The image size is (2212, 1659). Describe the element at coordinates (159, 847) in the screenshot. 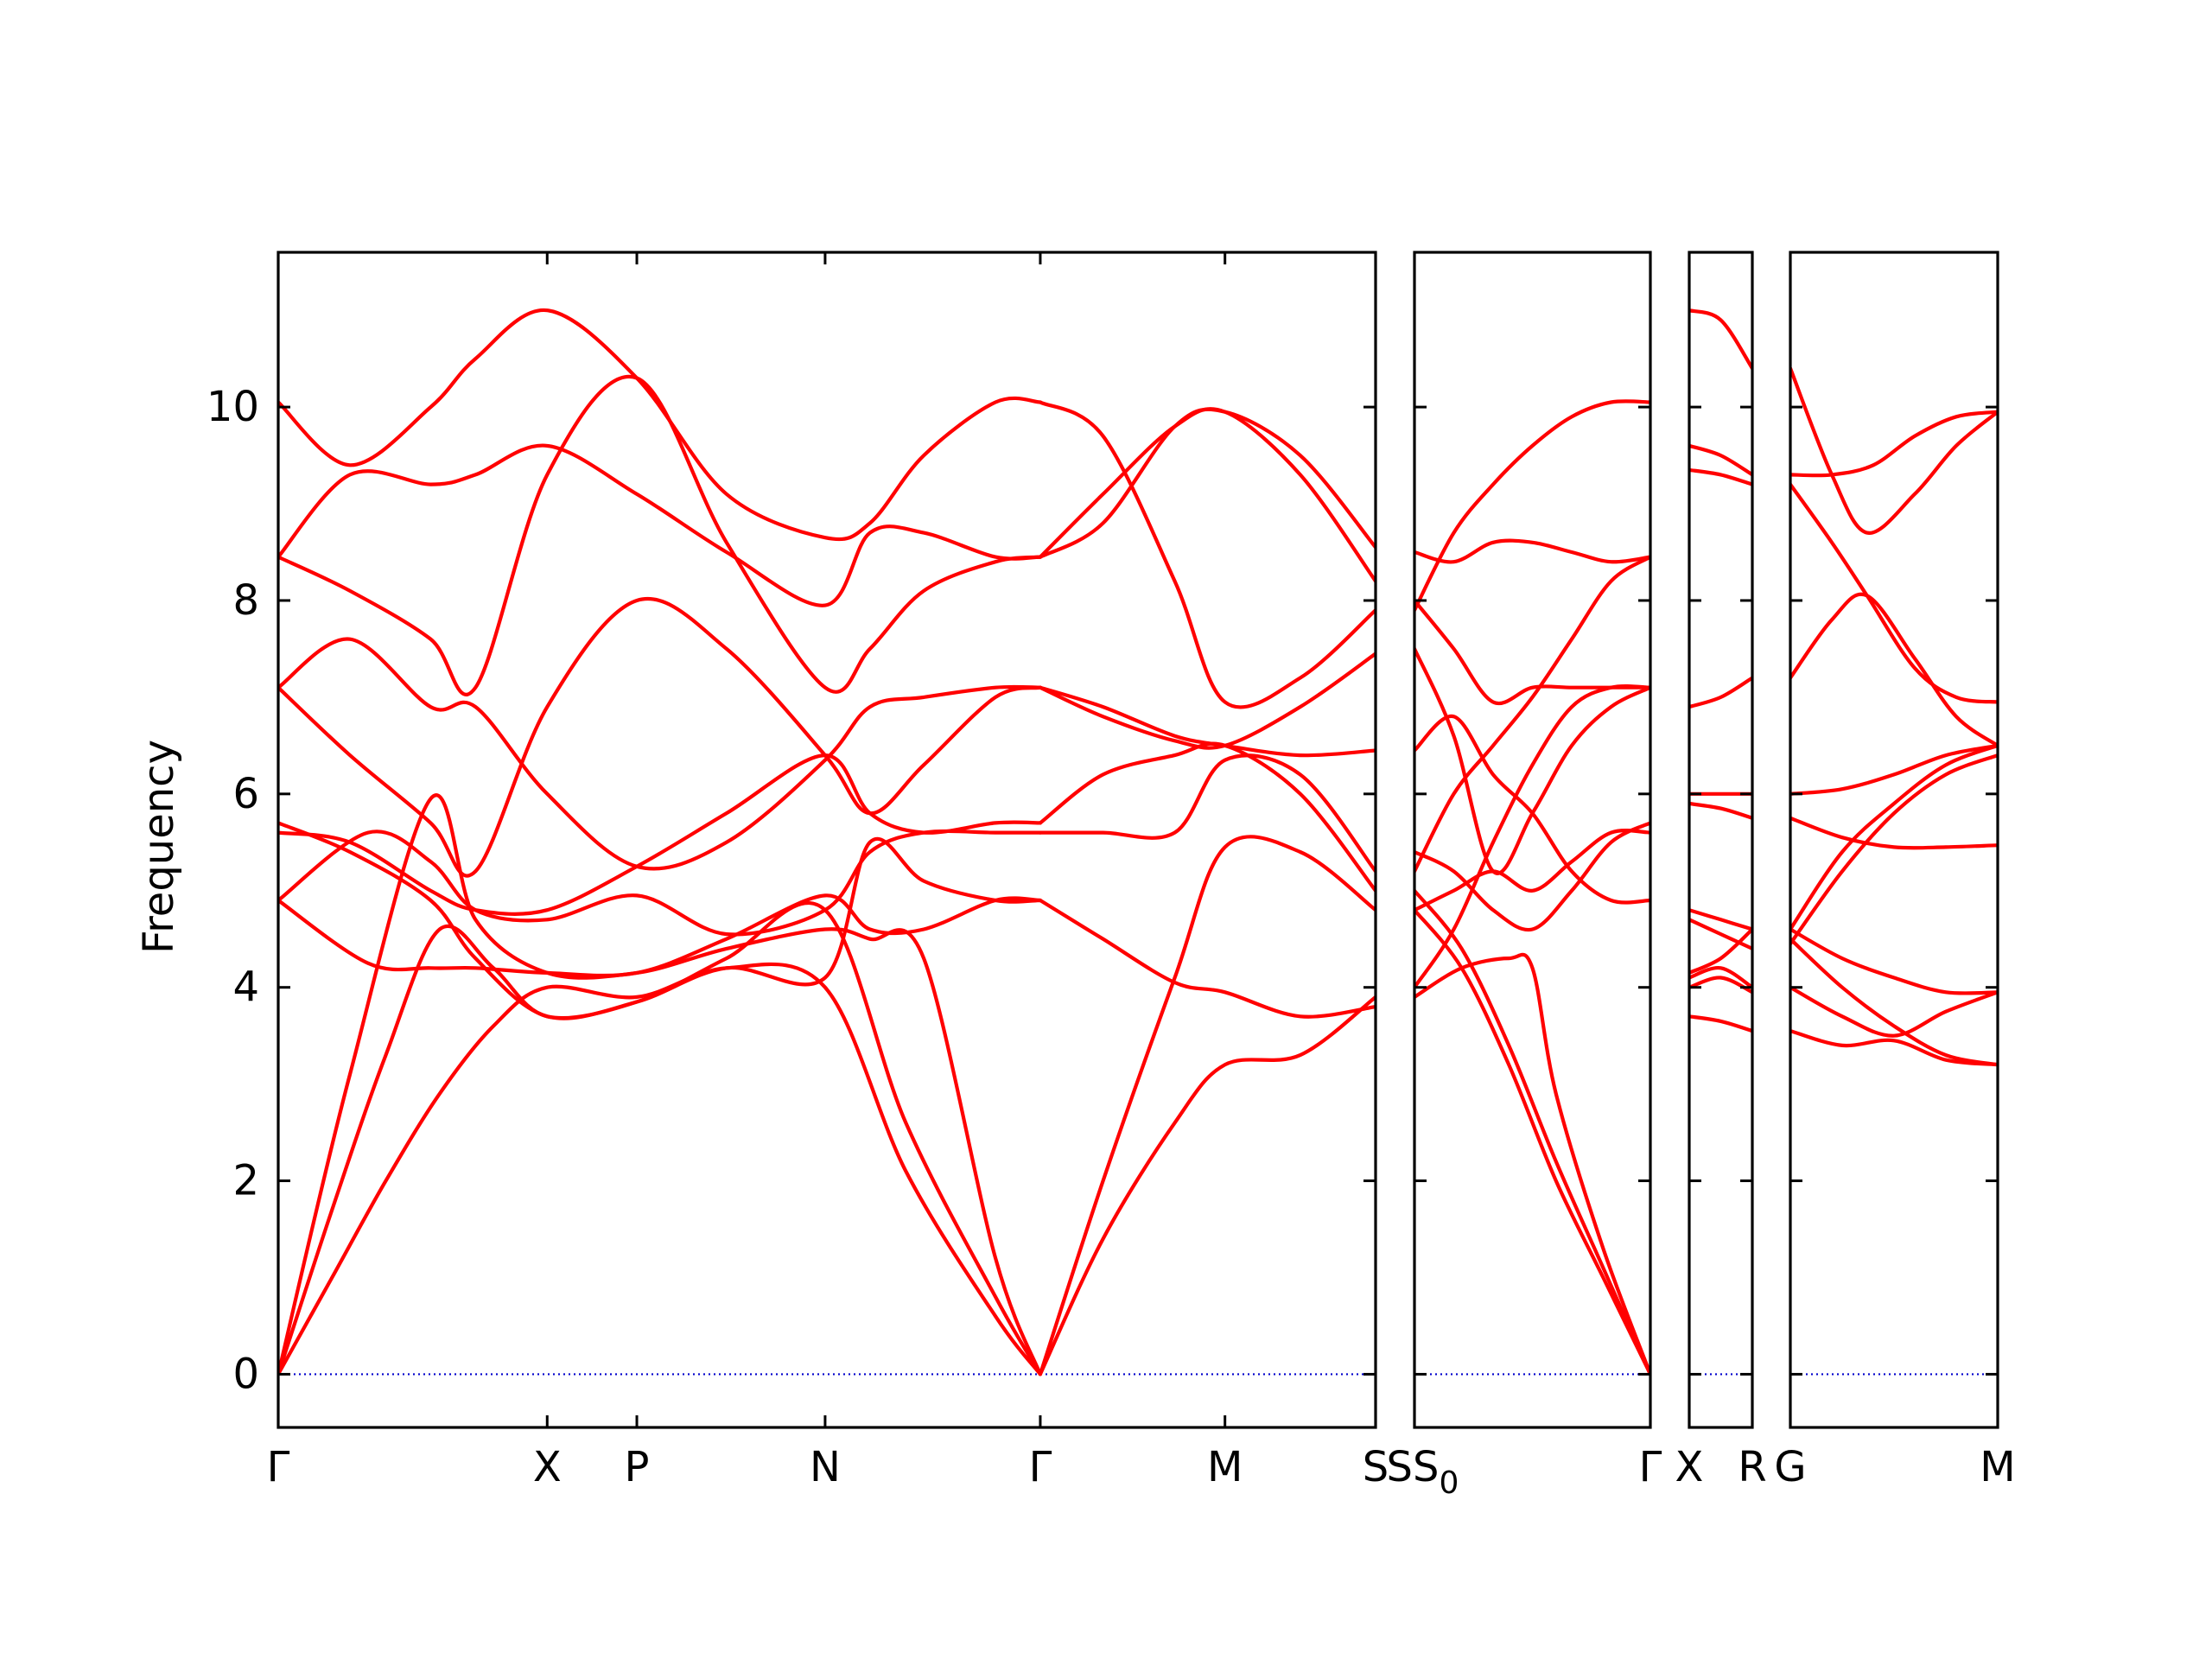

I see `y-axis-label: Frequency` at that location.